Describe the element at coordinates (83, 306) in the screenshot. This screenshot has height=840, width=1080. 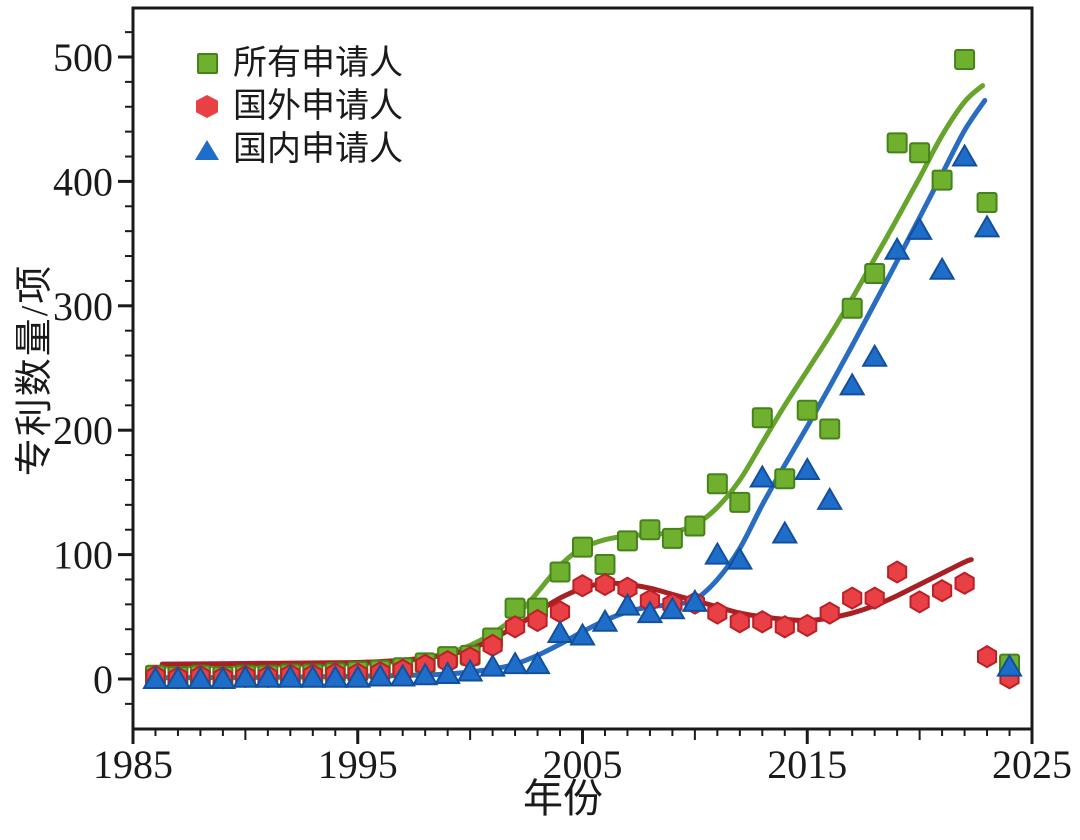
I see `y-tick-label: 300` at that location.